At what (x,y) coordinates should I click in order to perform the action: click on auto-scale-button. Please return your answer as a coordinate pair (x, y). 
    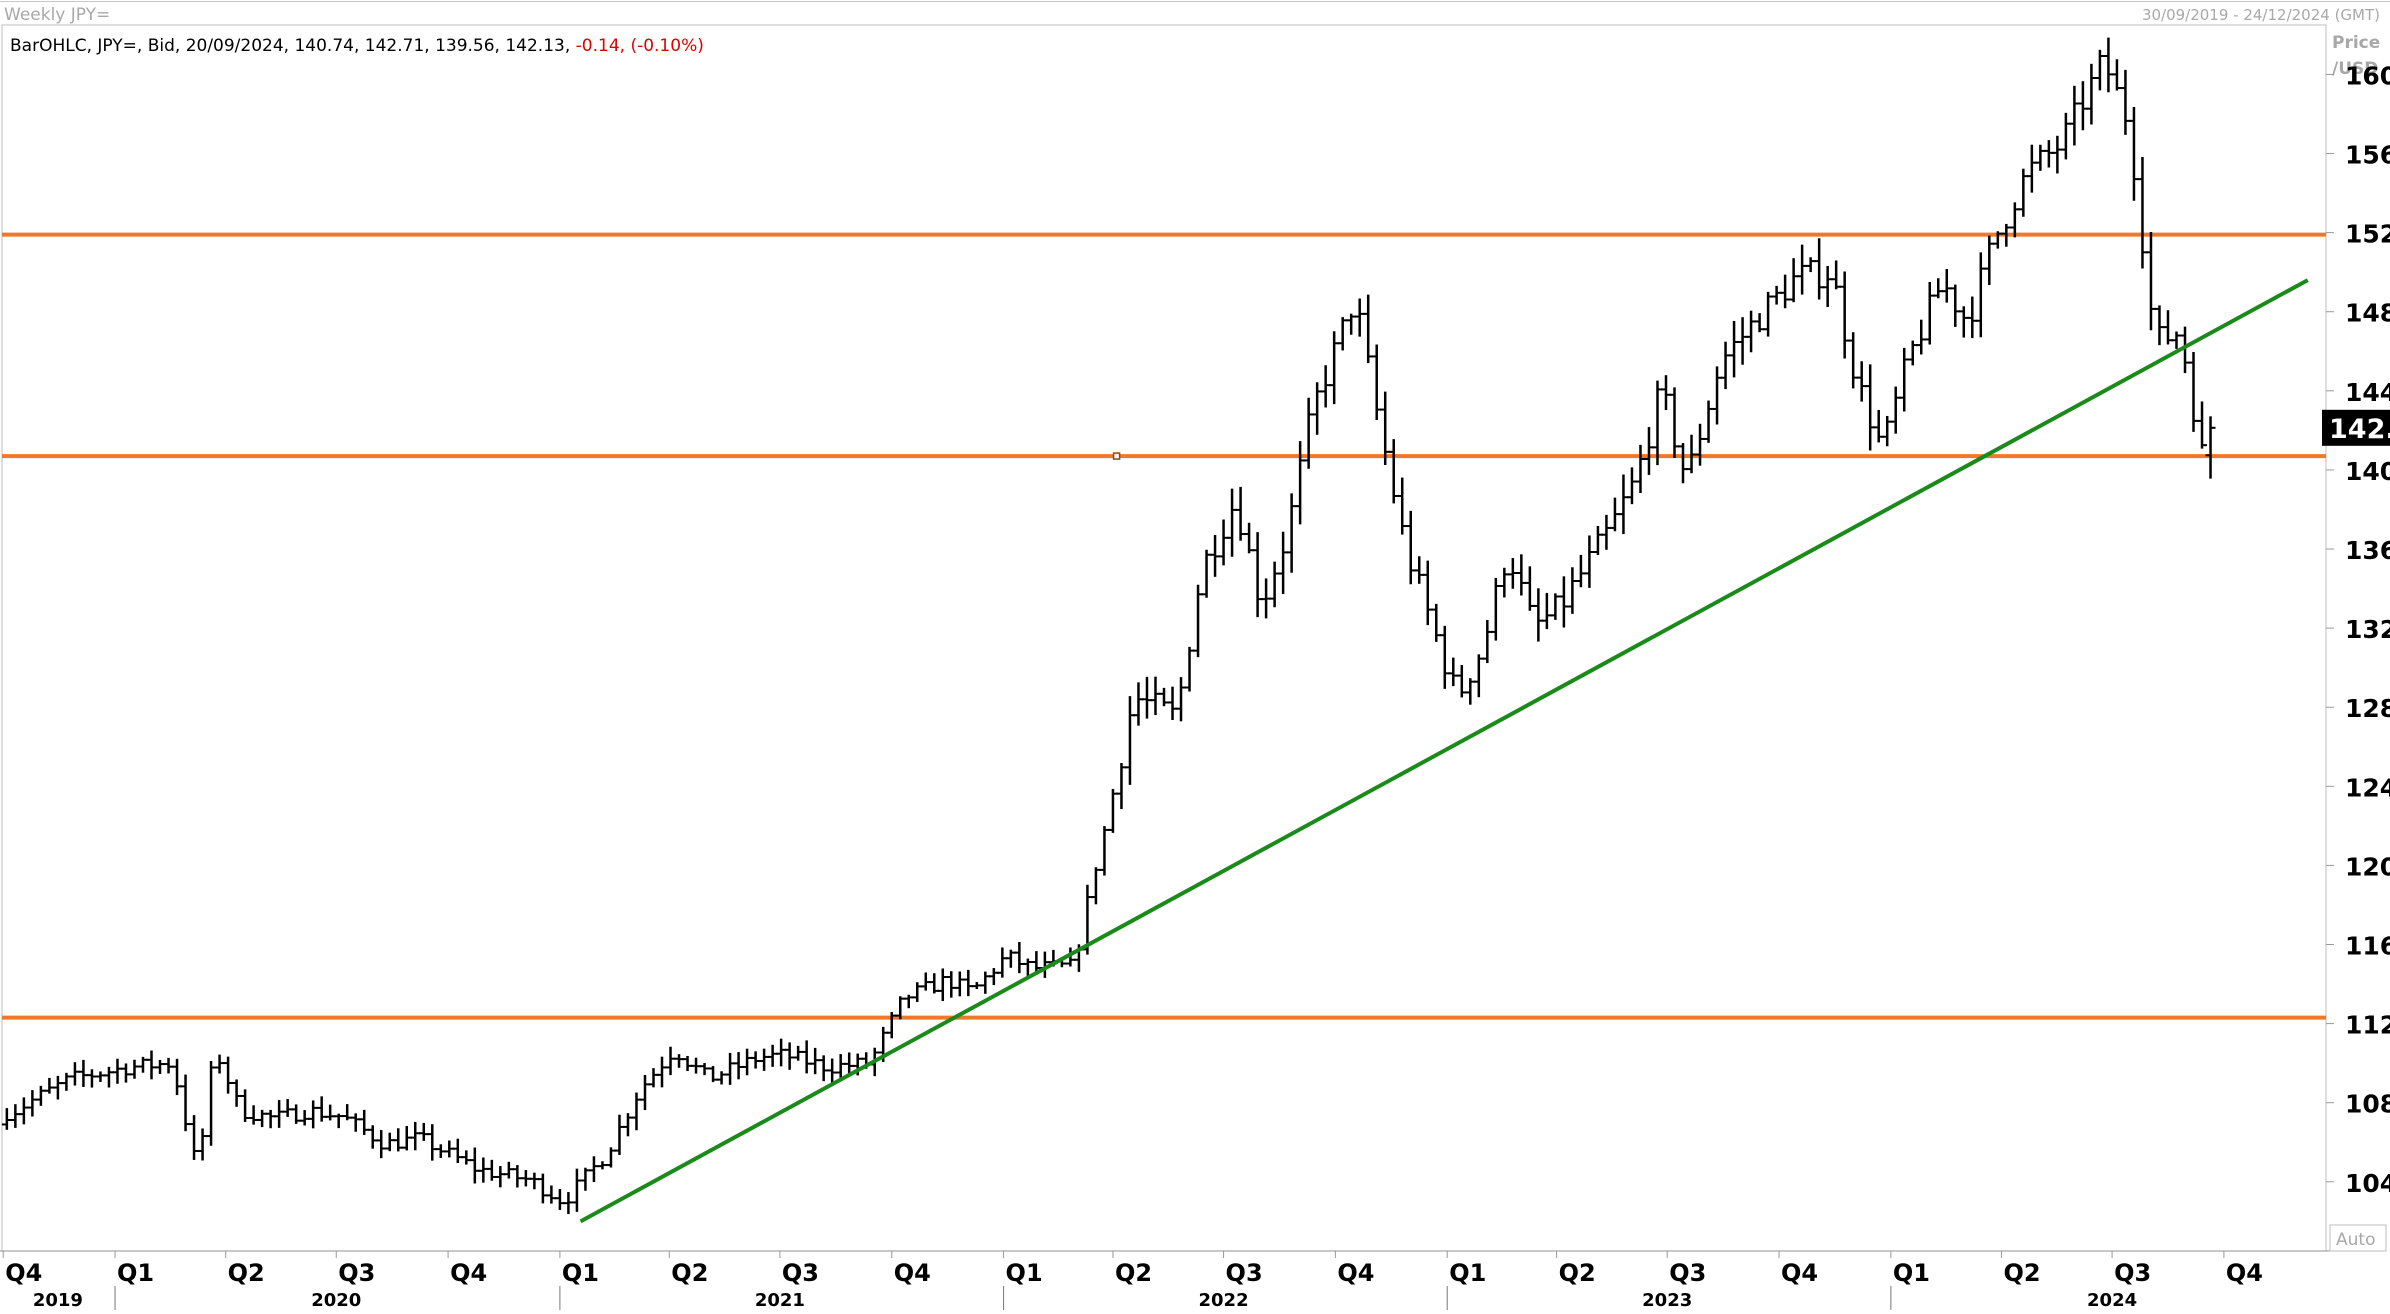
    Looking at the image, I should click on (2358, 1238).